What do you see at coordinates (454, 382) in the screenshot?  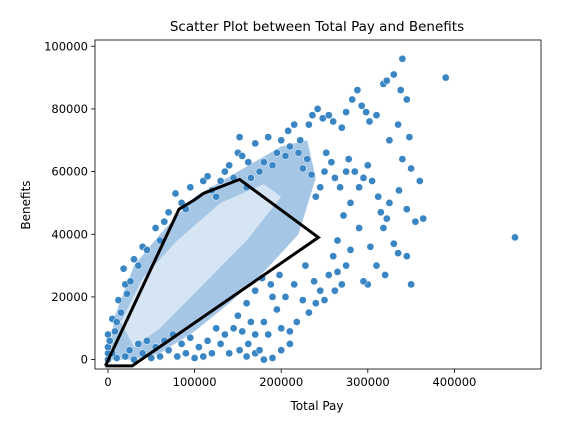 I see `x-tick-label: 400000` at bounding box center [454, 382].